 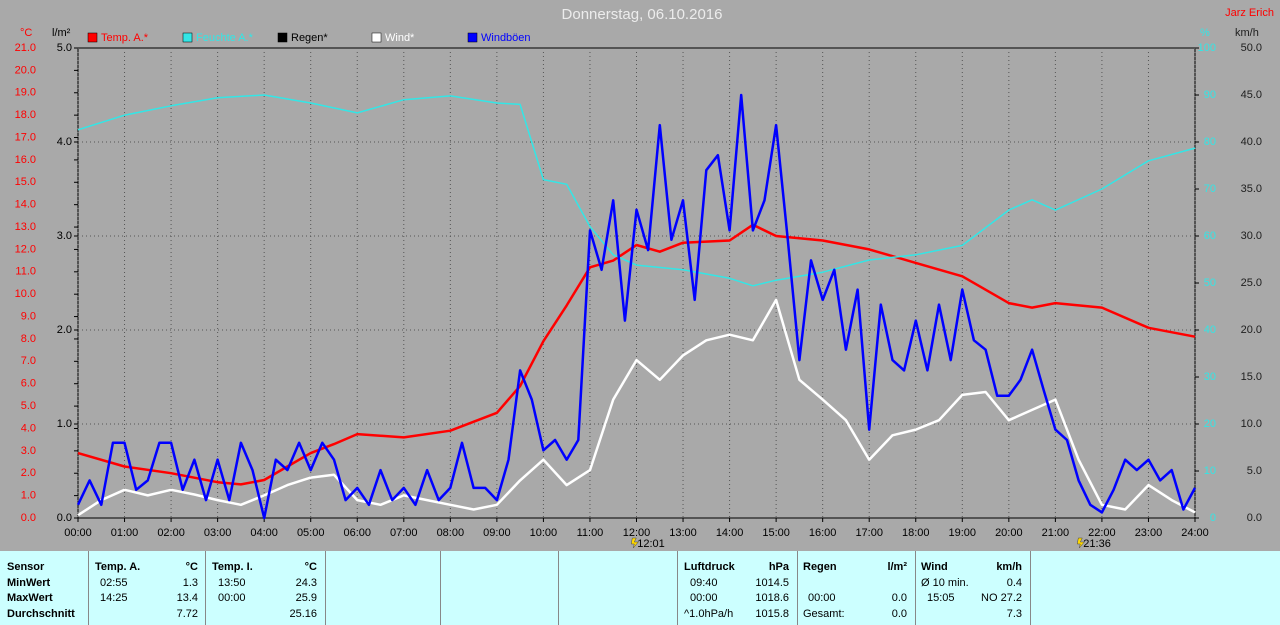 I want to click on x-tick-label: 17:00, so click(x=869, y=533).